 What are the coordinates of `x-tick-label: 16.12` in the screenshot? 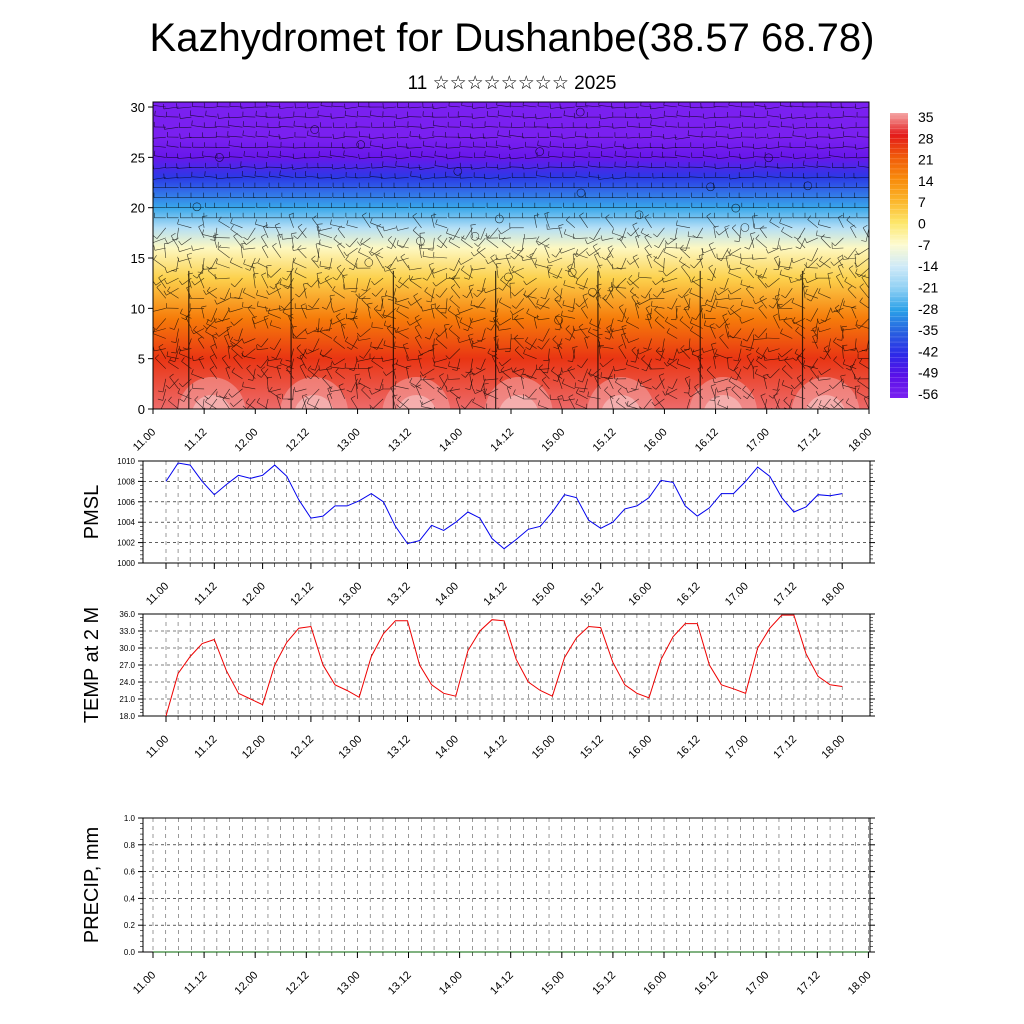 It's located at (706, 983).